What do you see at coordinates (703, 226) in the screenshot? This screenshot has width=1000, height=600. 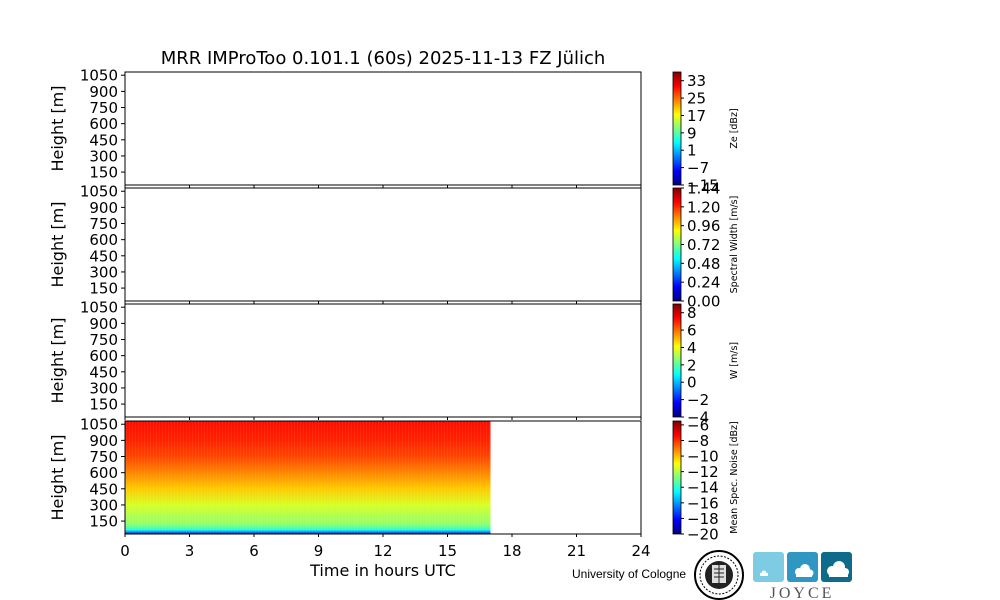 I see `colorbar-tick-label: 0.96` at bounding box center [703, 226].